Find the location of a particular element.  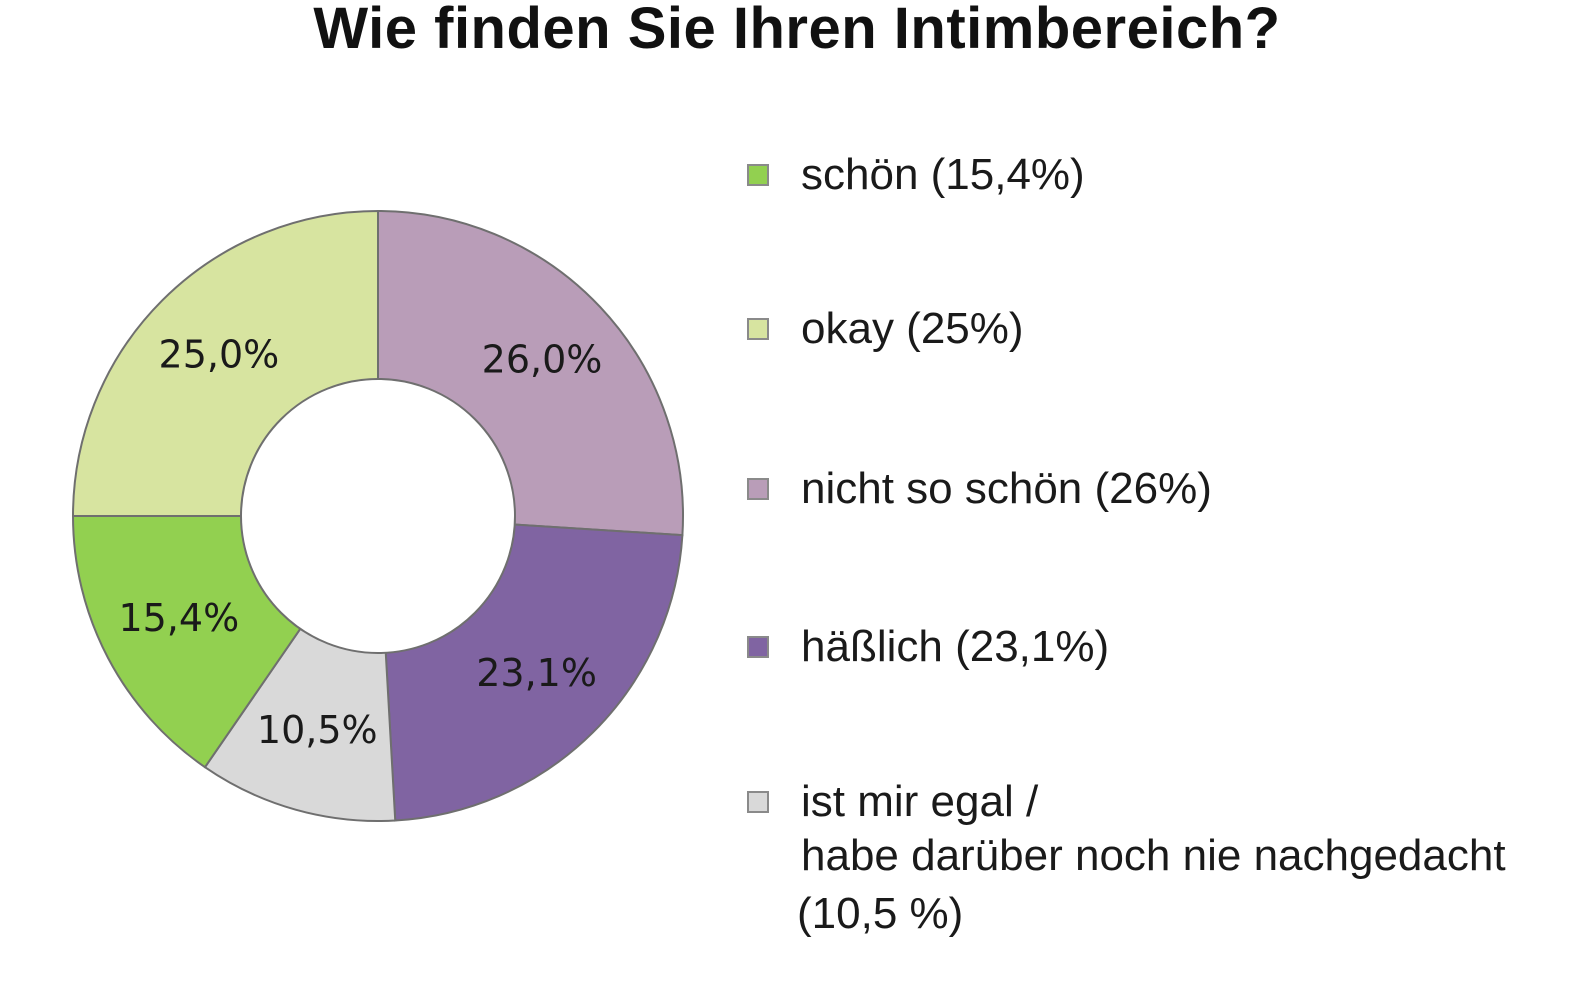

legend-label-3-line-0: häßlich (23,1%) is located at coordinates (955, 646).